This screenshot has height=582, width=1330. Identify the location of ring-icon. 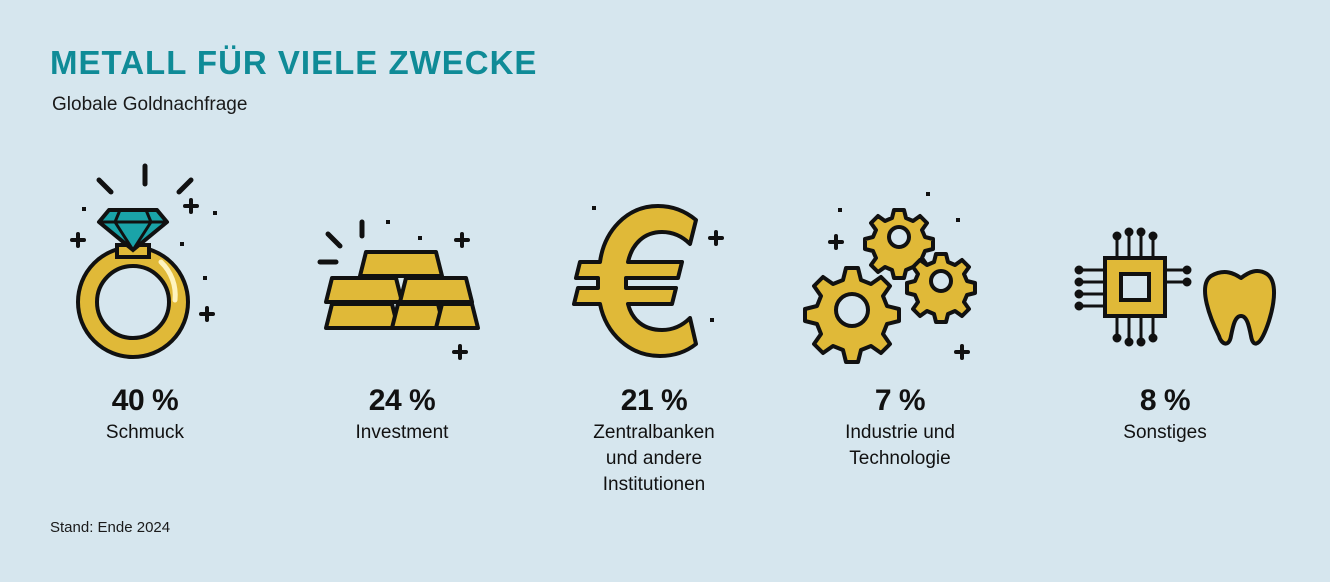
(143, 261).